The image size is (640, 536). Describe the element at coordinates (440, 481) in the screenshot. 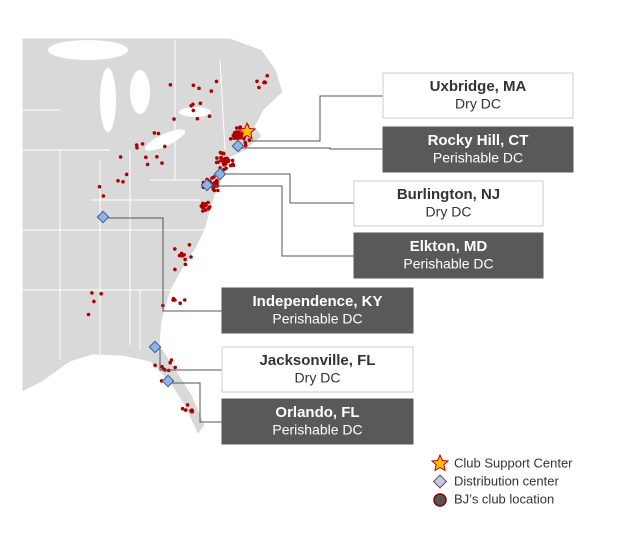

I see `legend-diamond` at that location.